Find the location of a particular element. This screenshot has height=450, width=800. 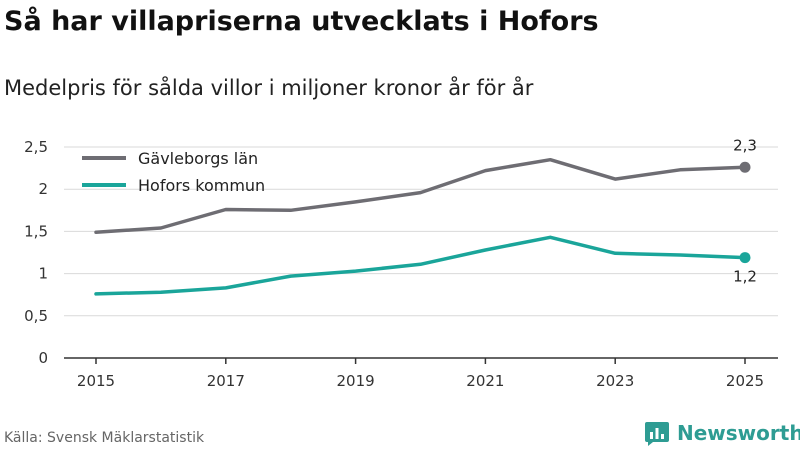

end-value-label-hofors: 1,2 is located at coordinates (745, 277).